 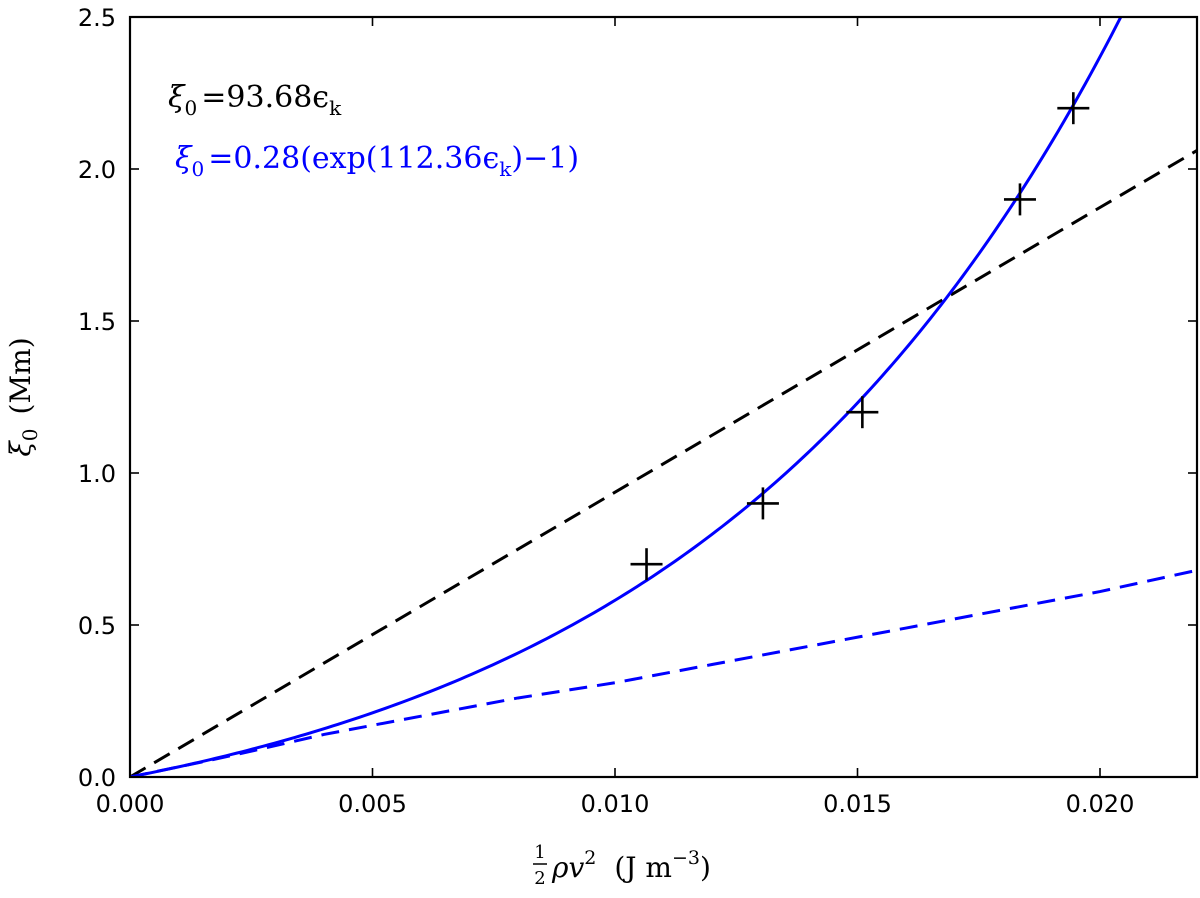 What do you see at coordinates (539, 852) in the screenshot?
I see `x-label-frac-num: 1` at bounding box center [539, 852].